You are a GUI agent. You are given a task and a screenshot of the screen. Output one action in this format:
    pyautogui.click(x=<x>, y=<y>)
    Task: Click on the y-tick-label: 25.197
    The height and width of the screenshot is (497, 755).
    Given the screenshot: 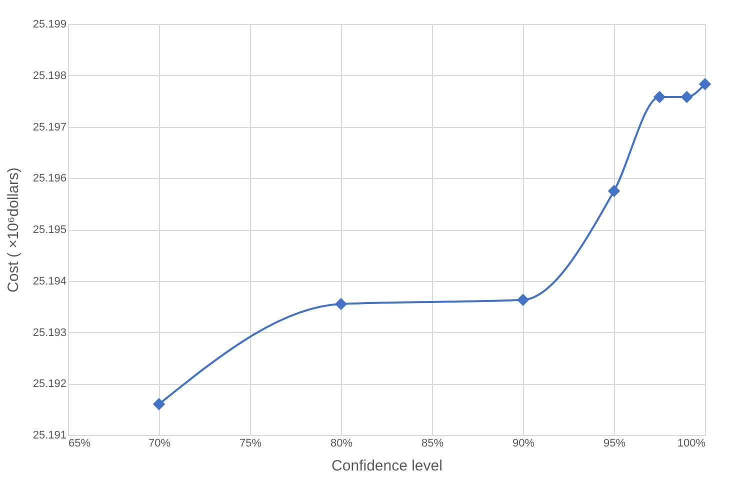 What is the action you would take?
    pyautogui.click(x=49, y=127)
    